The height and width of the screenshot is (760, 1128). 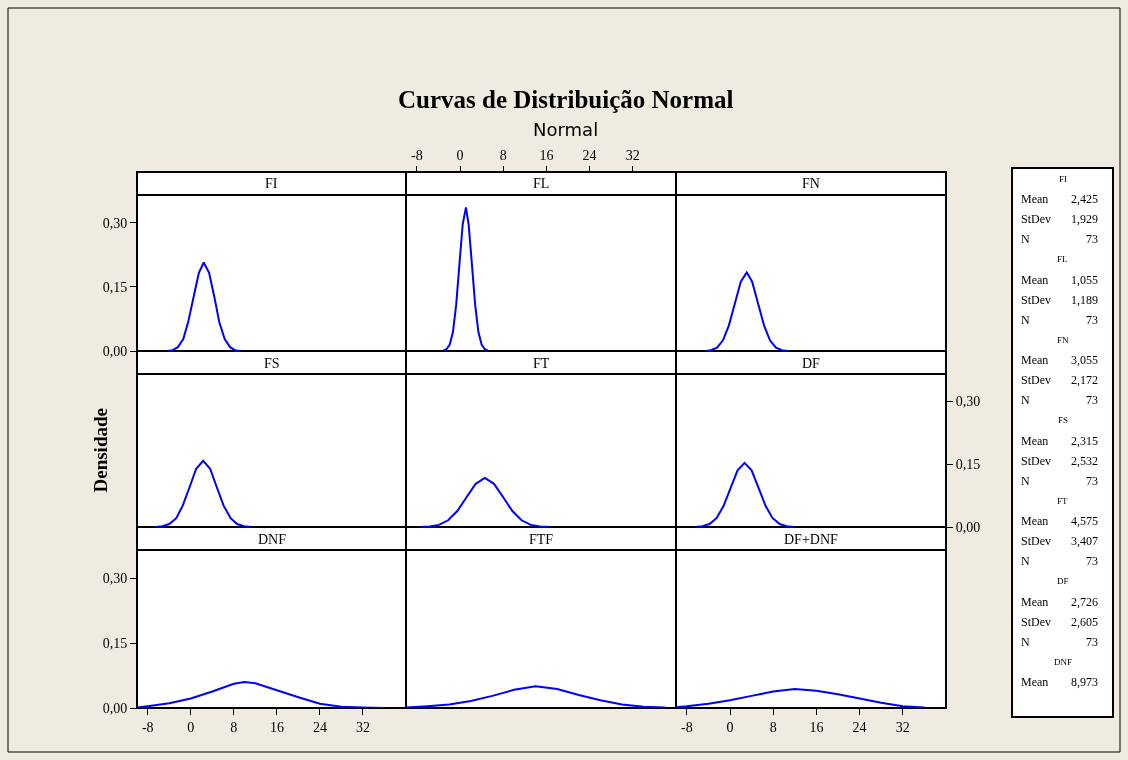 I want to click on chart-title: DNF, so click(x=272, y=539).